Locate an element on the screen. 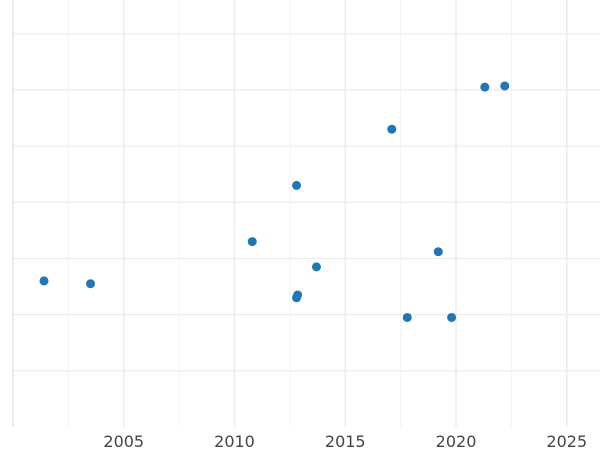 The image size is (600, 450). x-tick-label: 2005 is located at coordinates (123, 441).